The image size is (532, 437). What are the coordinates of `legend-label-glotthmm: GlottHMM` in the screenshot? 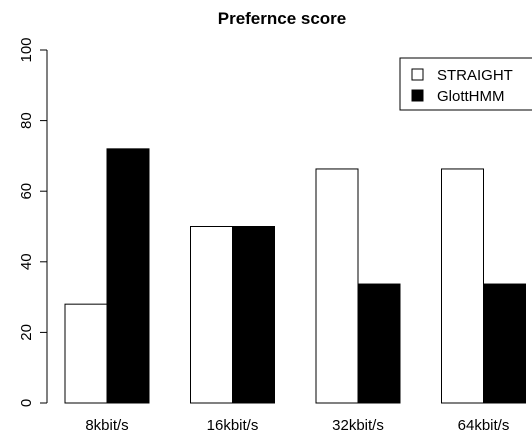 It's located at (471, 96).